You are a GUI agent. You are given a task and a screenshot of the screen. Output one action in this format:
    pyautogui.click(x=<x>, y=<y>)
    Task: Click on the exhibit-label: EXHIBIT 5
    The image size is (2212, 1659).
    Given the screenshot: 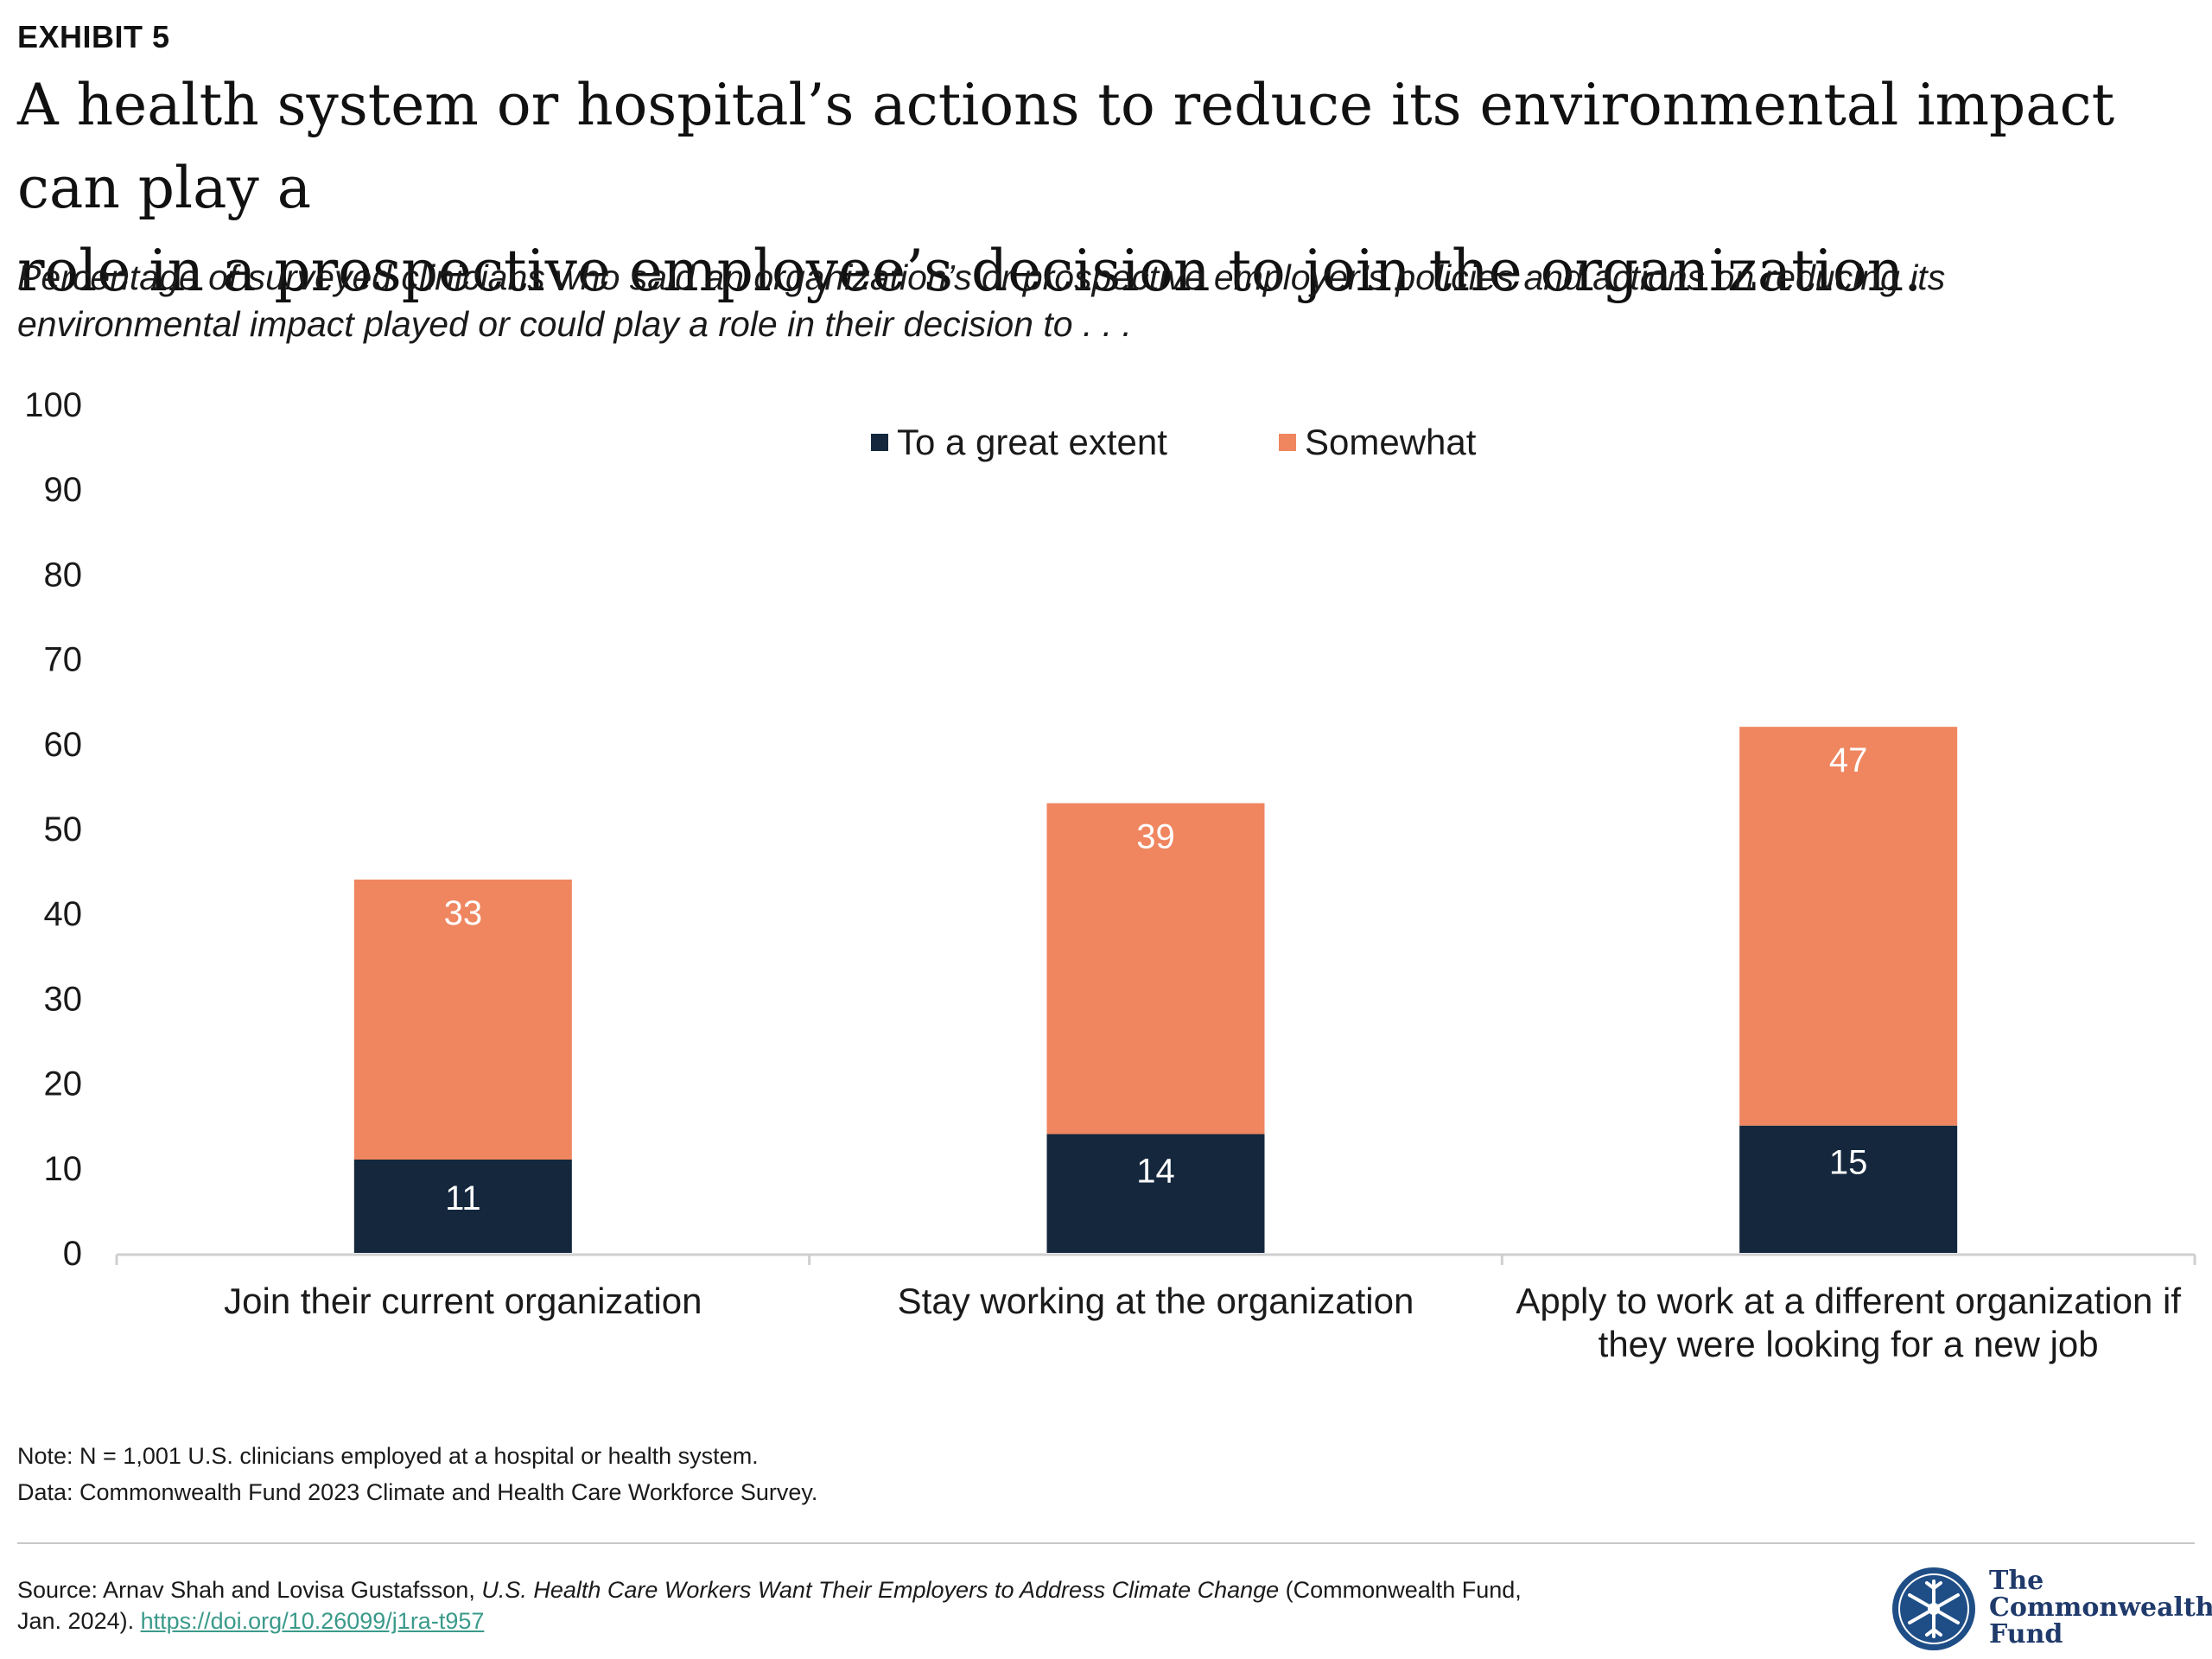 What is the action you would take?
    pyautogui.click(x=93, y=36)
    